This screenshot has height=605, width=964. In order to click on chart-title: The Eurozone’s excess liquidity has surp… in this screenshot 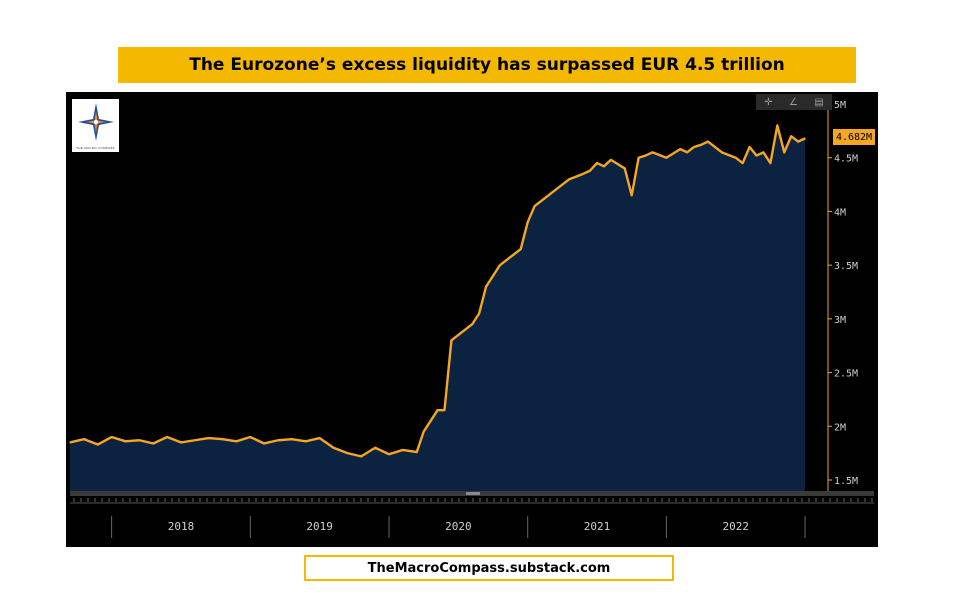, I will do `click(487, 65)`.